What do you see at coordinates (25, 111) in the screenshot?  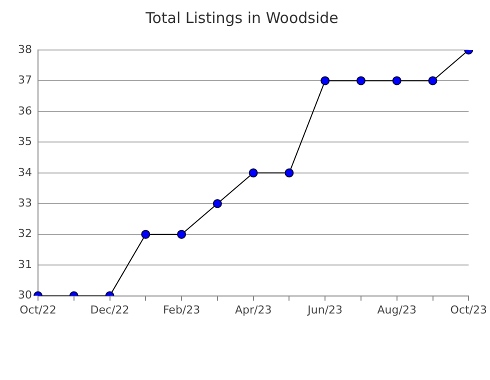 I see `y-tick-label: 36` at bounding box center [25, 111].